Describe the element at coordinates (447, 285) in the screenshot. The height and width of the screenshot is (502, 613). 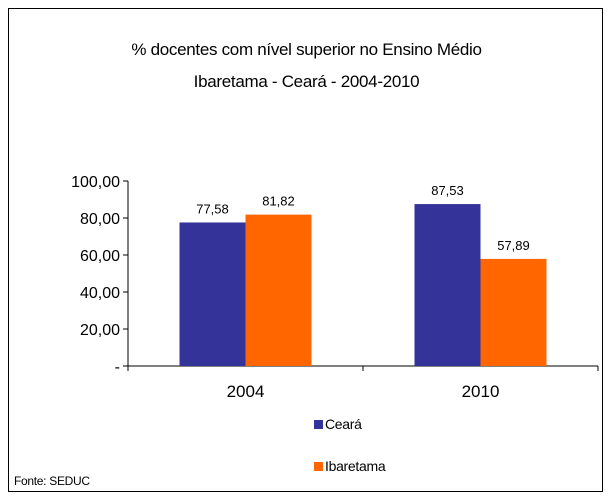
I see `bar-cear-2010` at that location.